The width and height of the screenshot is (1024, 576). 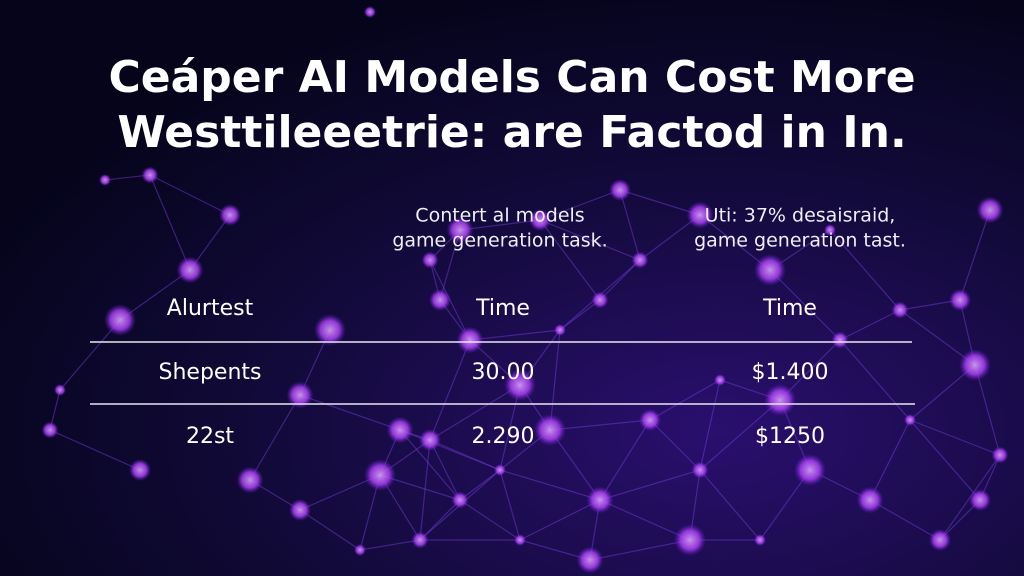 I want to click on group-header: Contert al models, so click(x=499, y=216).